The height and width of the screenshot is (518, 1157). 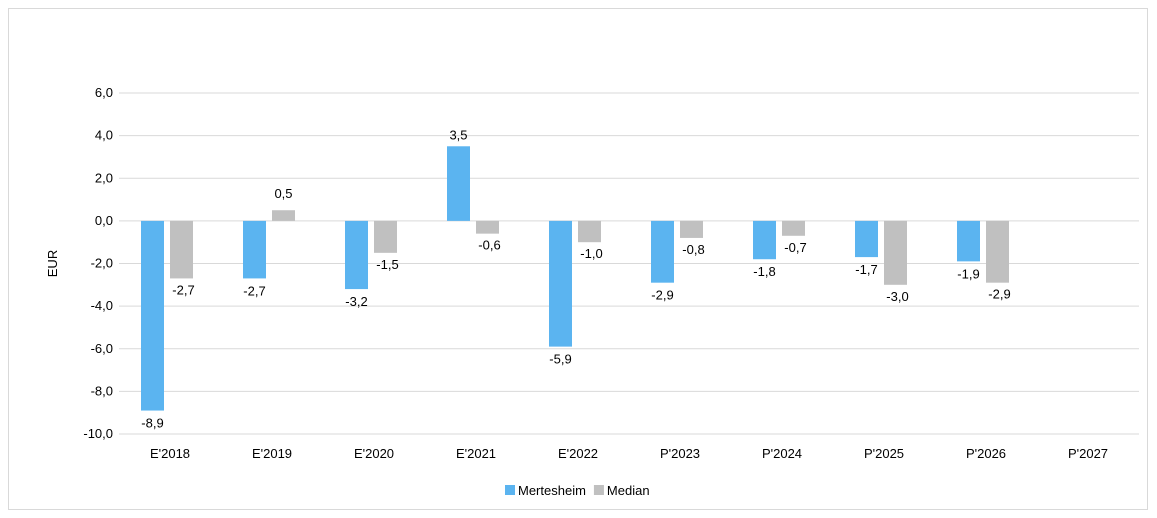 What do you see at coordinates (489, 245) in the screenshot?
I see `data-label-median: -0,6` at bounding box center [489, 245].